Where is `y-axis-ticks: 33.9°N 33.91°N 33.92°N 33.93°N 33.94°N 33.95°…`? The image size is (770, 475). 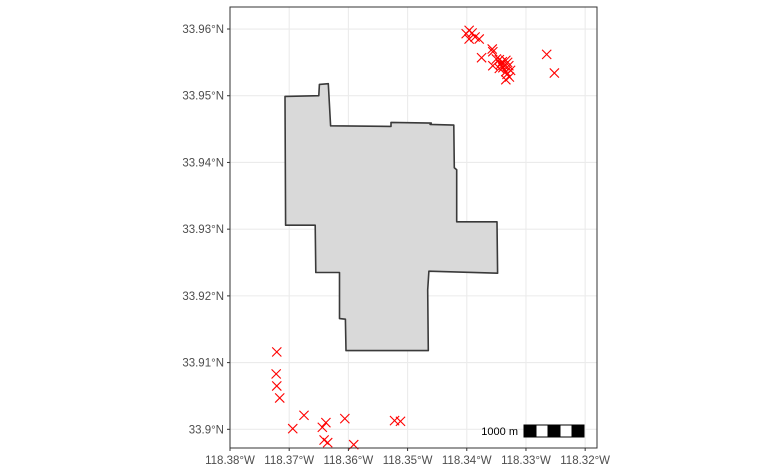
y-axis-ticks: 33.9°N 33.91°N 33.92°N 33.93°N 33.94°N 33.95°… is located at coordinates (206, 230).